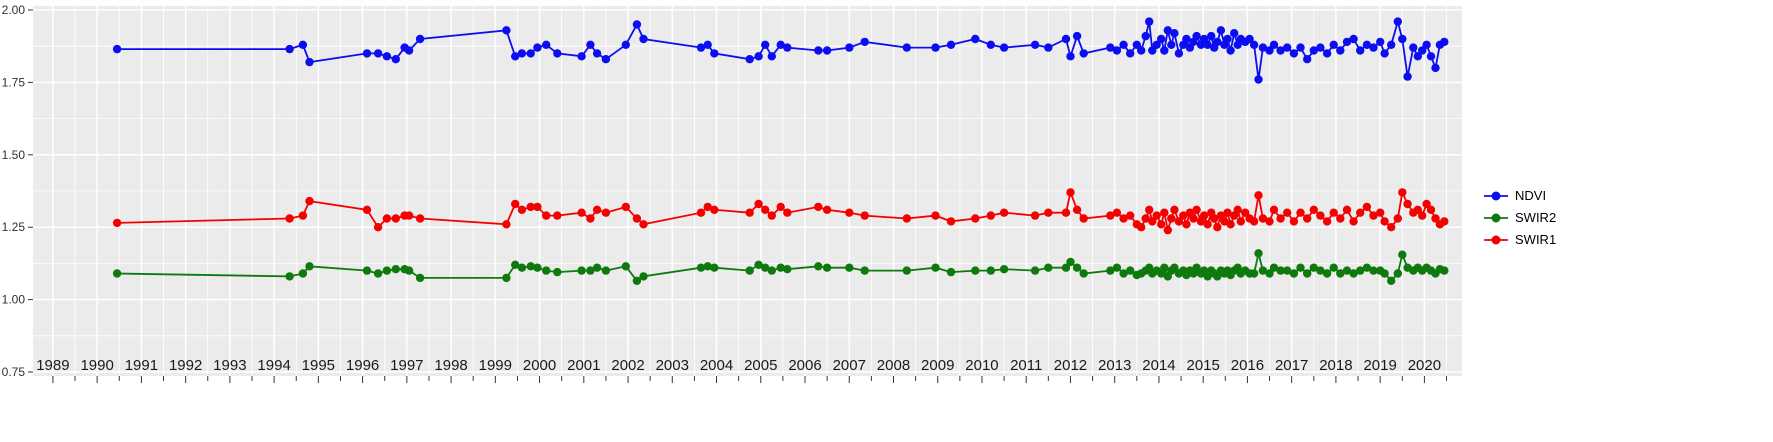  I want to click on legend-entry-swir1: SWIR1, so click(1519, 240).